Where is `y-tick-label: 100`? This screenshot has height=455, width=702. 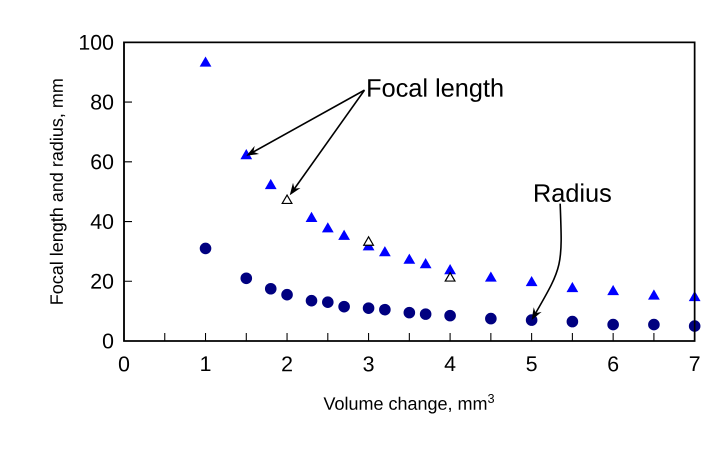 y-tick-label: 100 is located at coordinates (97, 42).